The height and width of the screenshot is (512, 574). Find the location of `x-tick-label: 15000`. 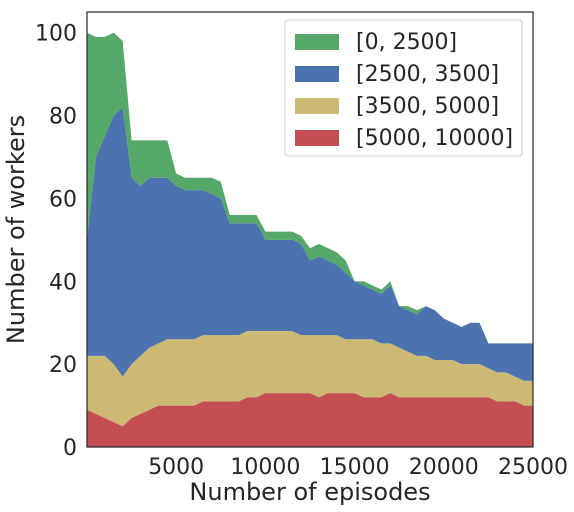

x-tick-label: 15000 is located at coordinates (355, 467).